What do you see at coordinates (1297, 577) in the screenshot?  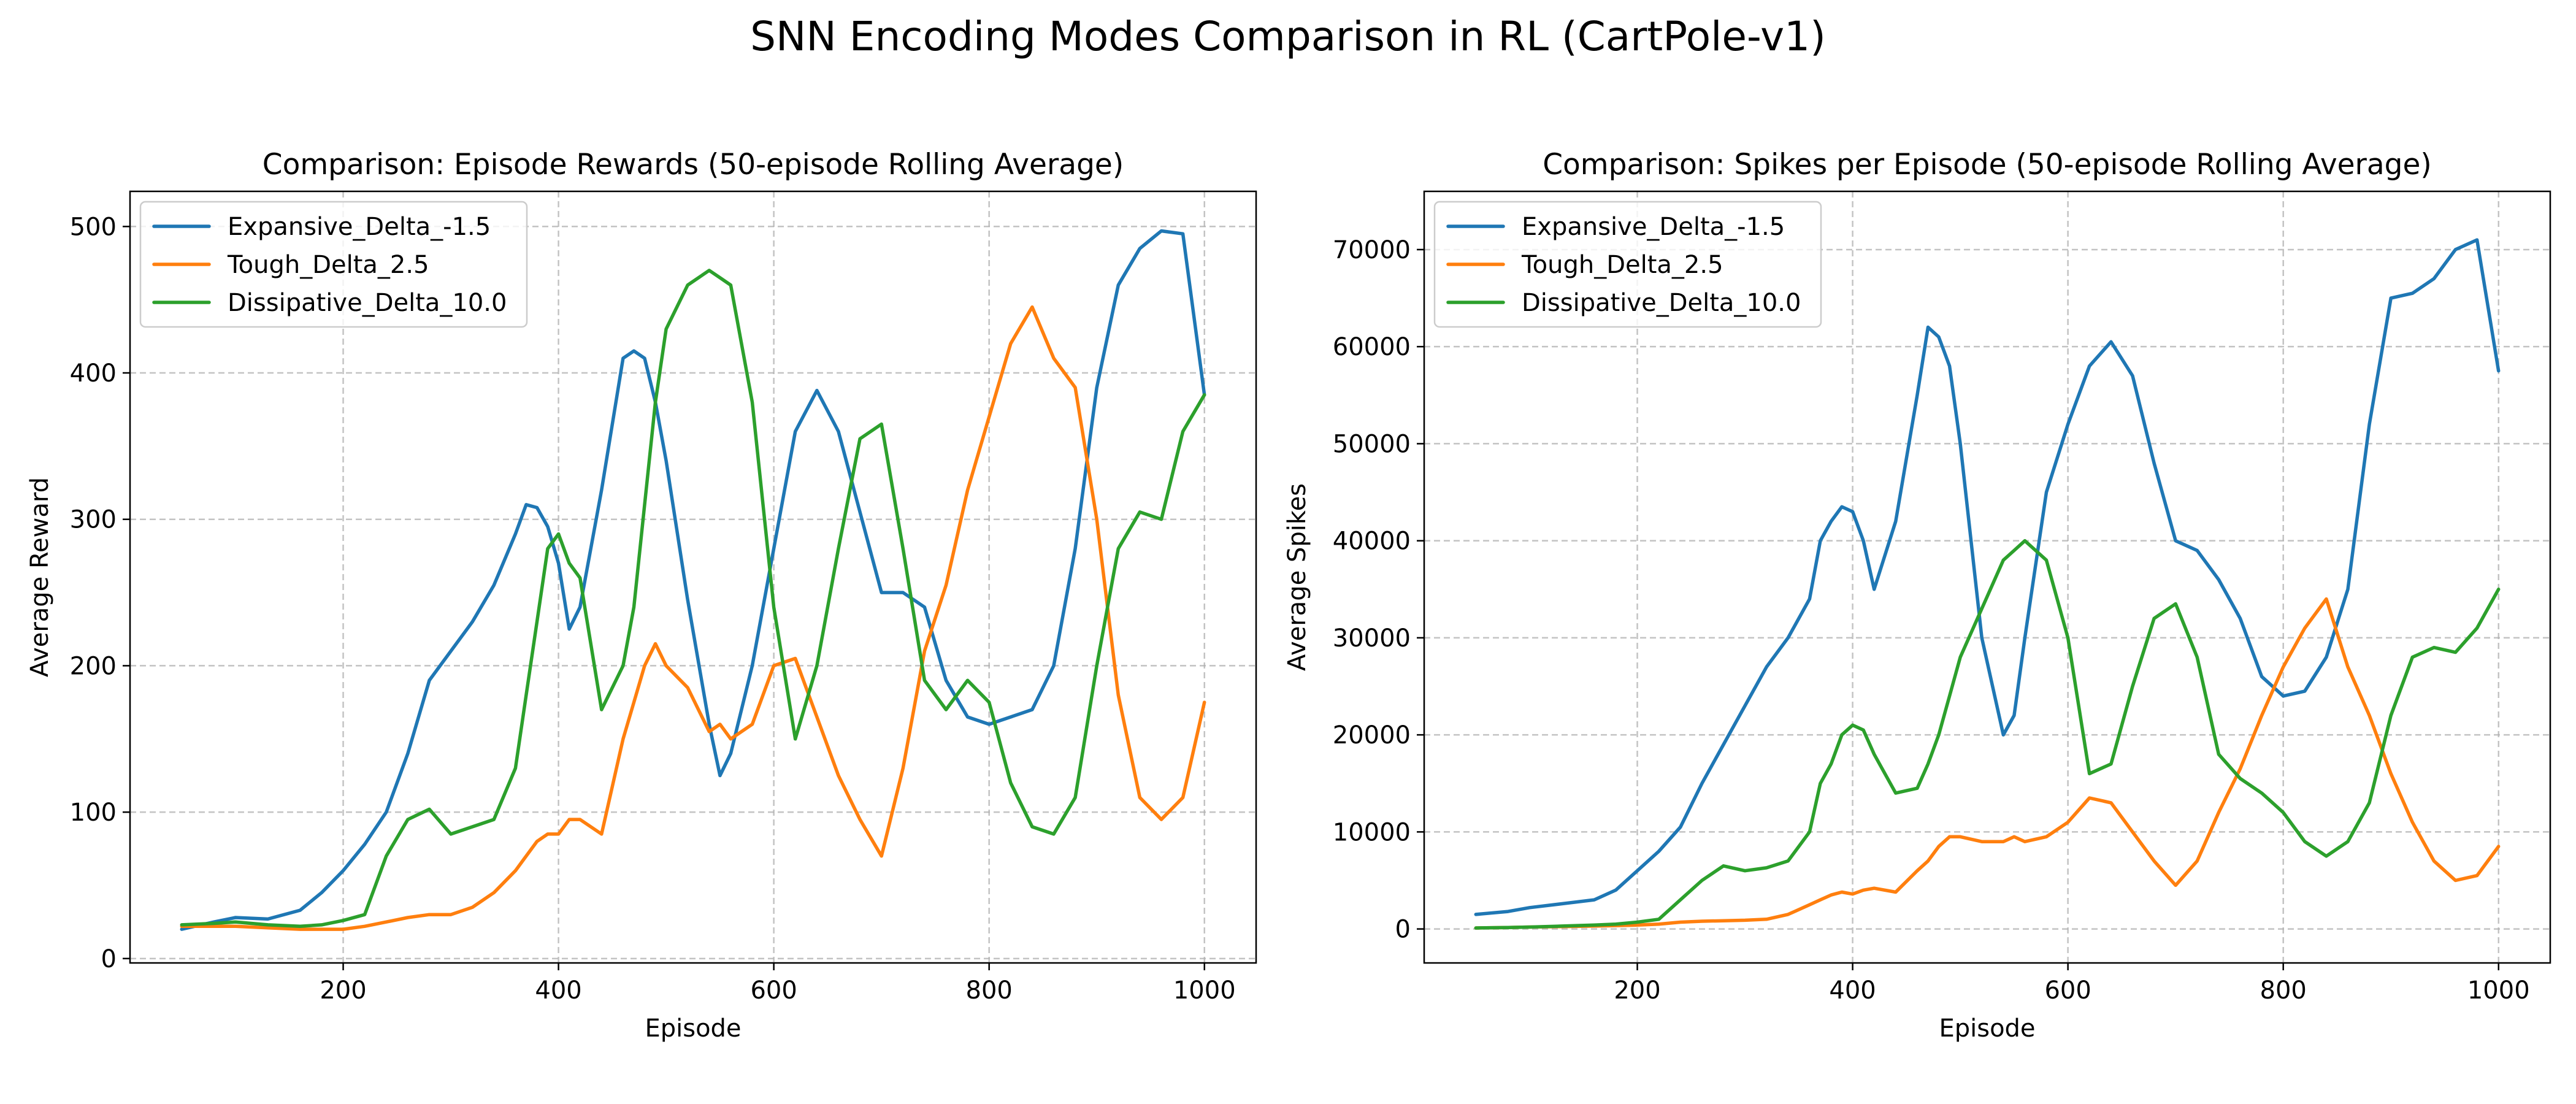 I see `spikes-y-axis-label: Average Spikes` at bounding box center [1297, 577].